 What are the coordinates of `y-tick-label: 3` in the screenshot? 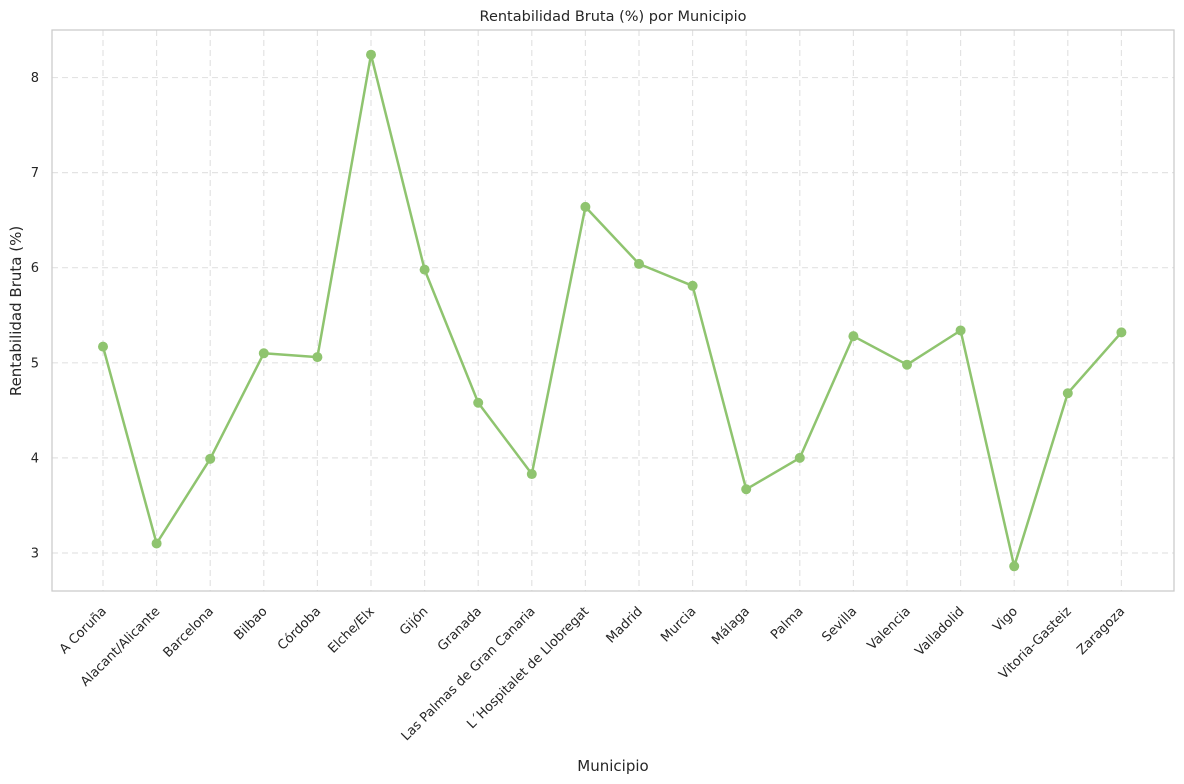 It's located at (35, 553).